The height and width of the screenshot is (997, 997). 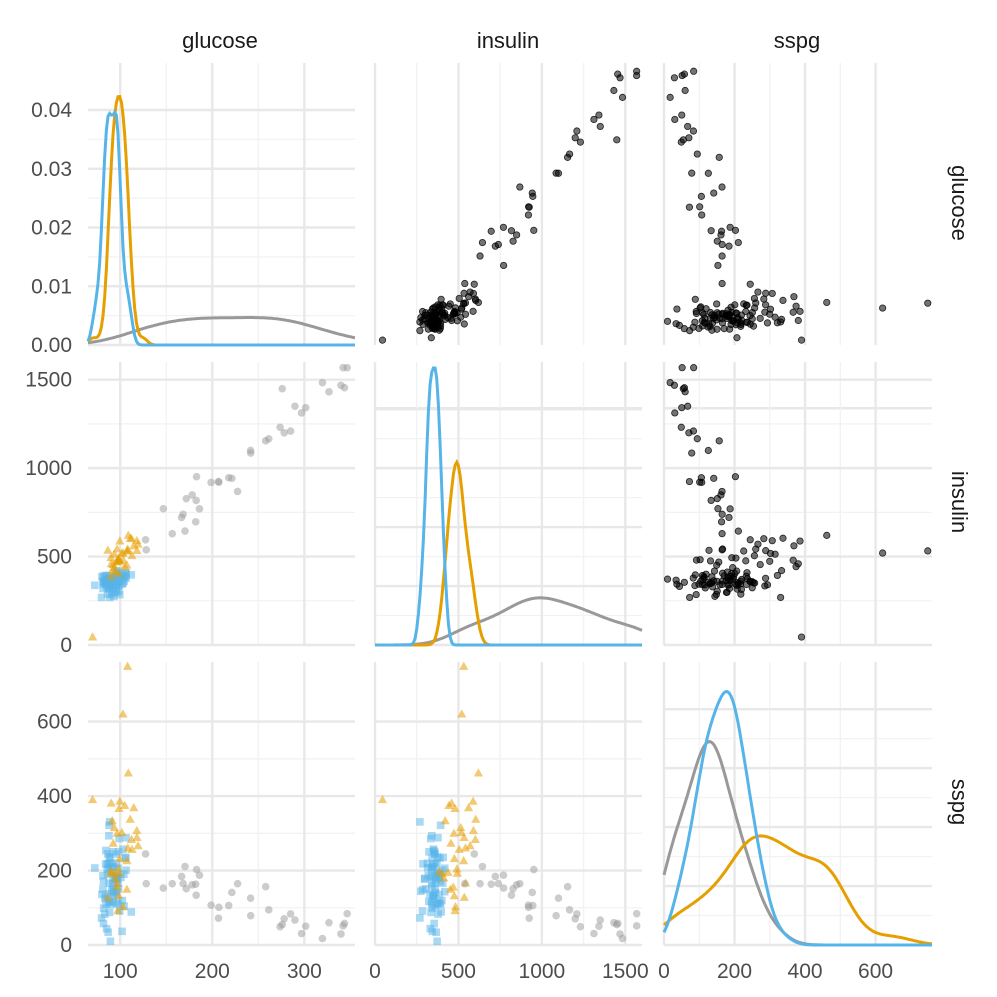 I want to click on panel-glucose-insulin, so click(x=507, y=236).